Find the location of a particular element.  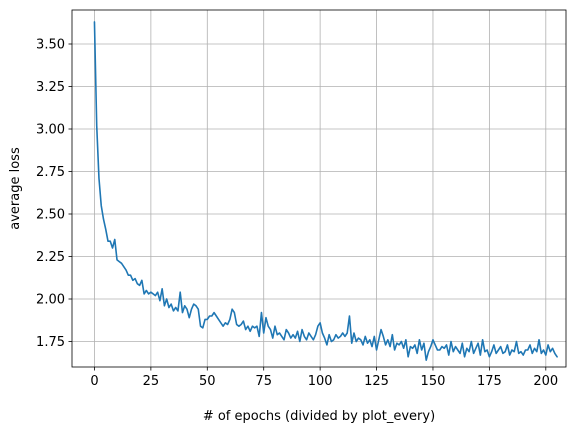

x-tick-label: 150 is located at coordinates (433, 381).